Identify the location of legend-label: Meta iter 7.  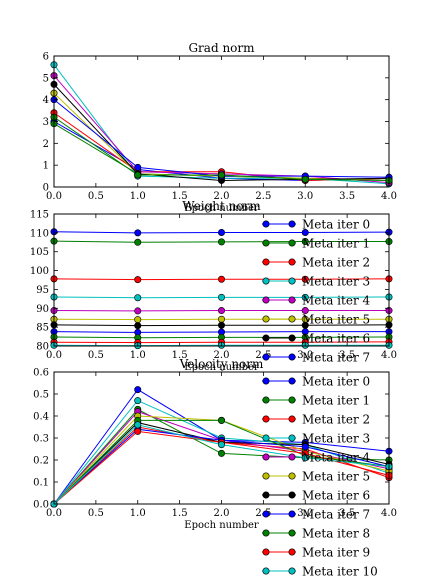
(336, 358).